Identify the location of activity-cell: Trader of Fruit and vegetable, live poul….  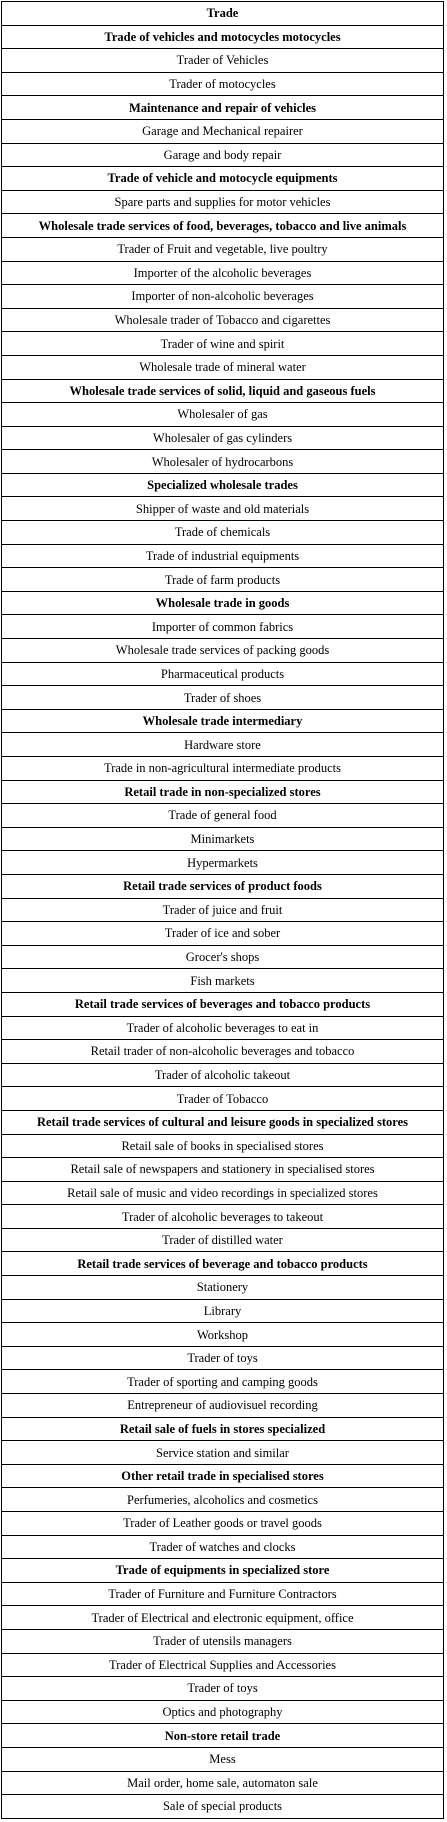
(222, 249).